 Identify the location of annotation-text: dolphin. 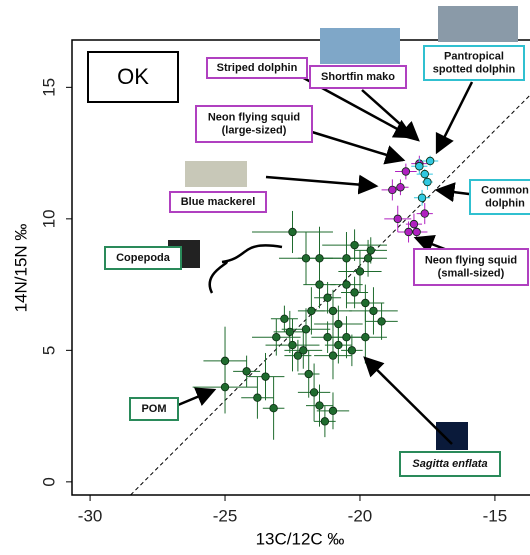
(505, 203).